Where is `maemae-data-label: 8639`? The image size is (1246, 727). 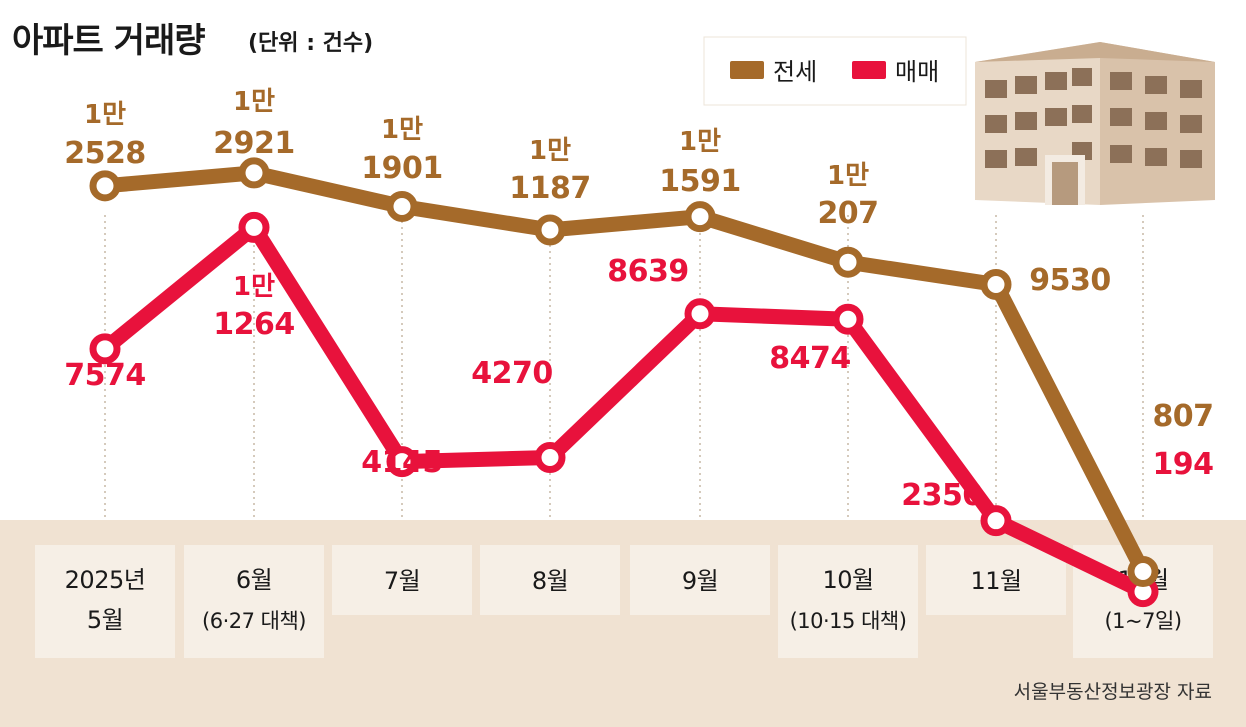
maemae-data-label: 8639 is located at coordinates (648, 271).